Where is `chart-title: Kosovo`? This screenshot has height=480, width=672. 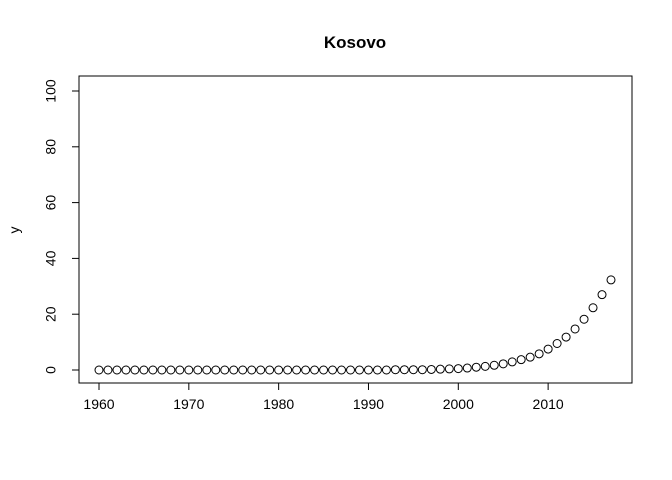 chart-title: Kosovo is located at coordinates (355, 42).